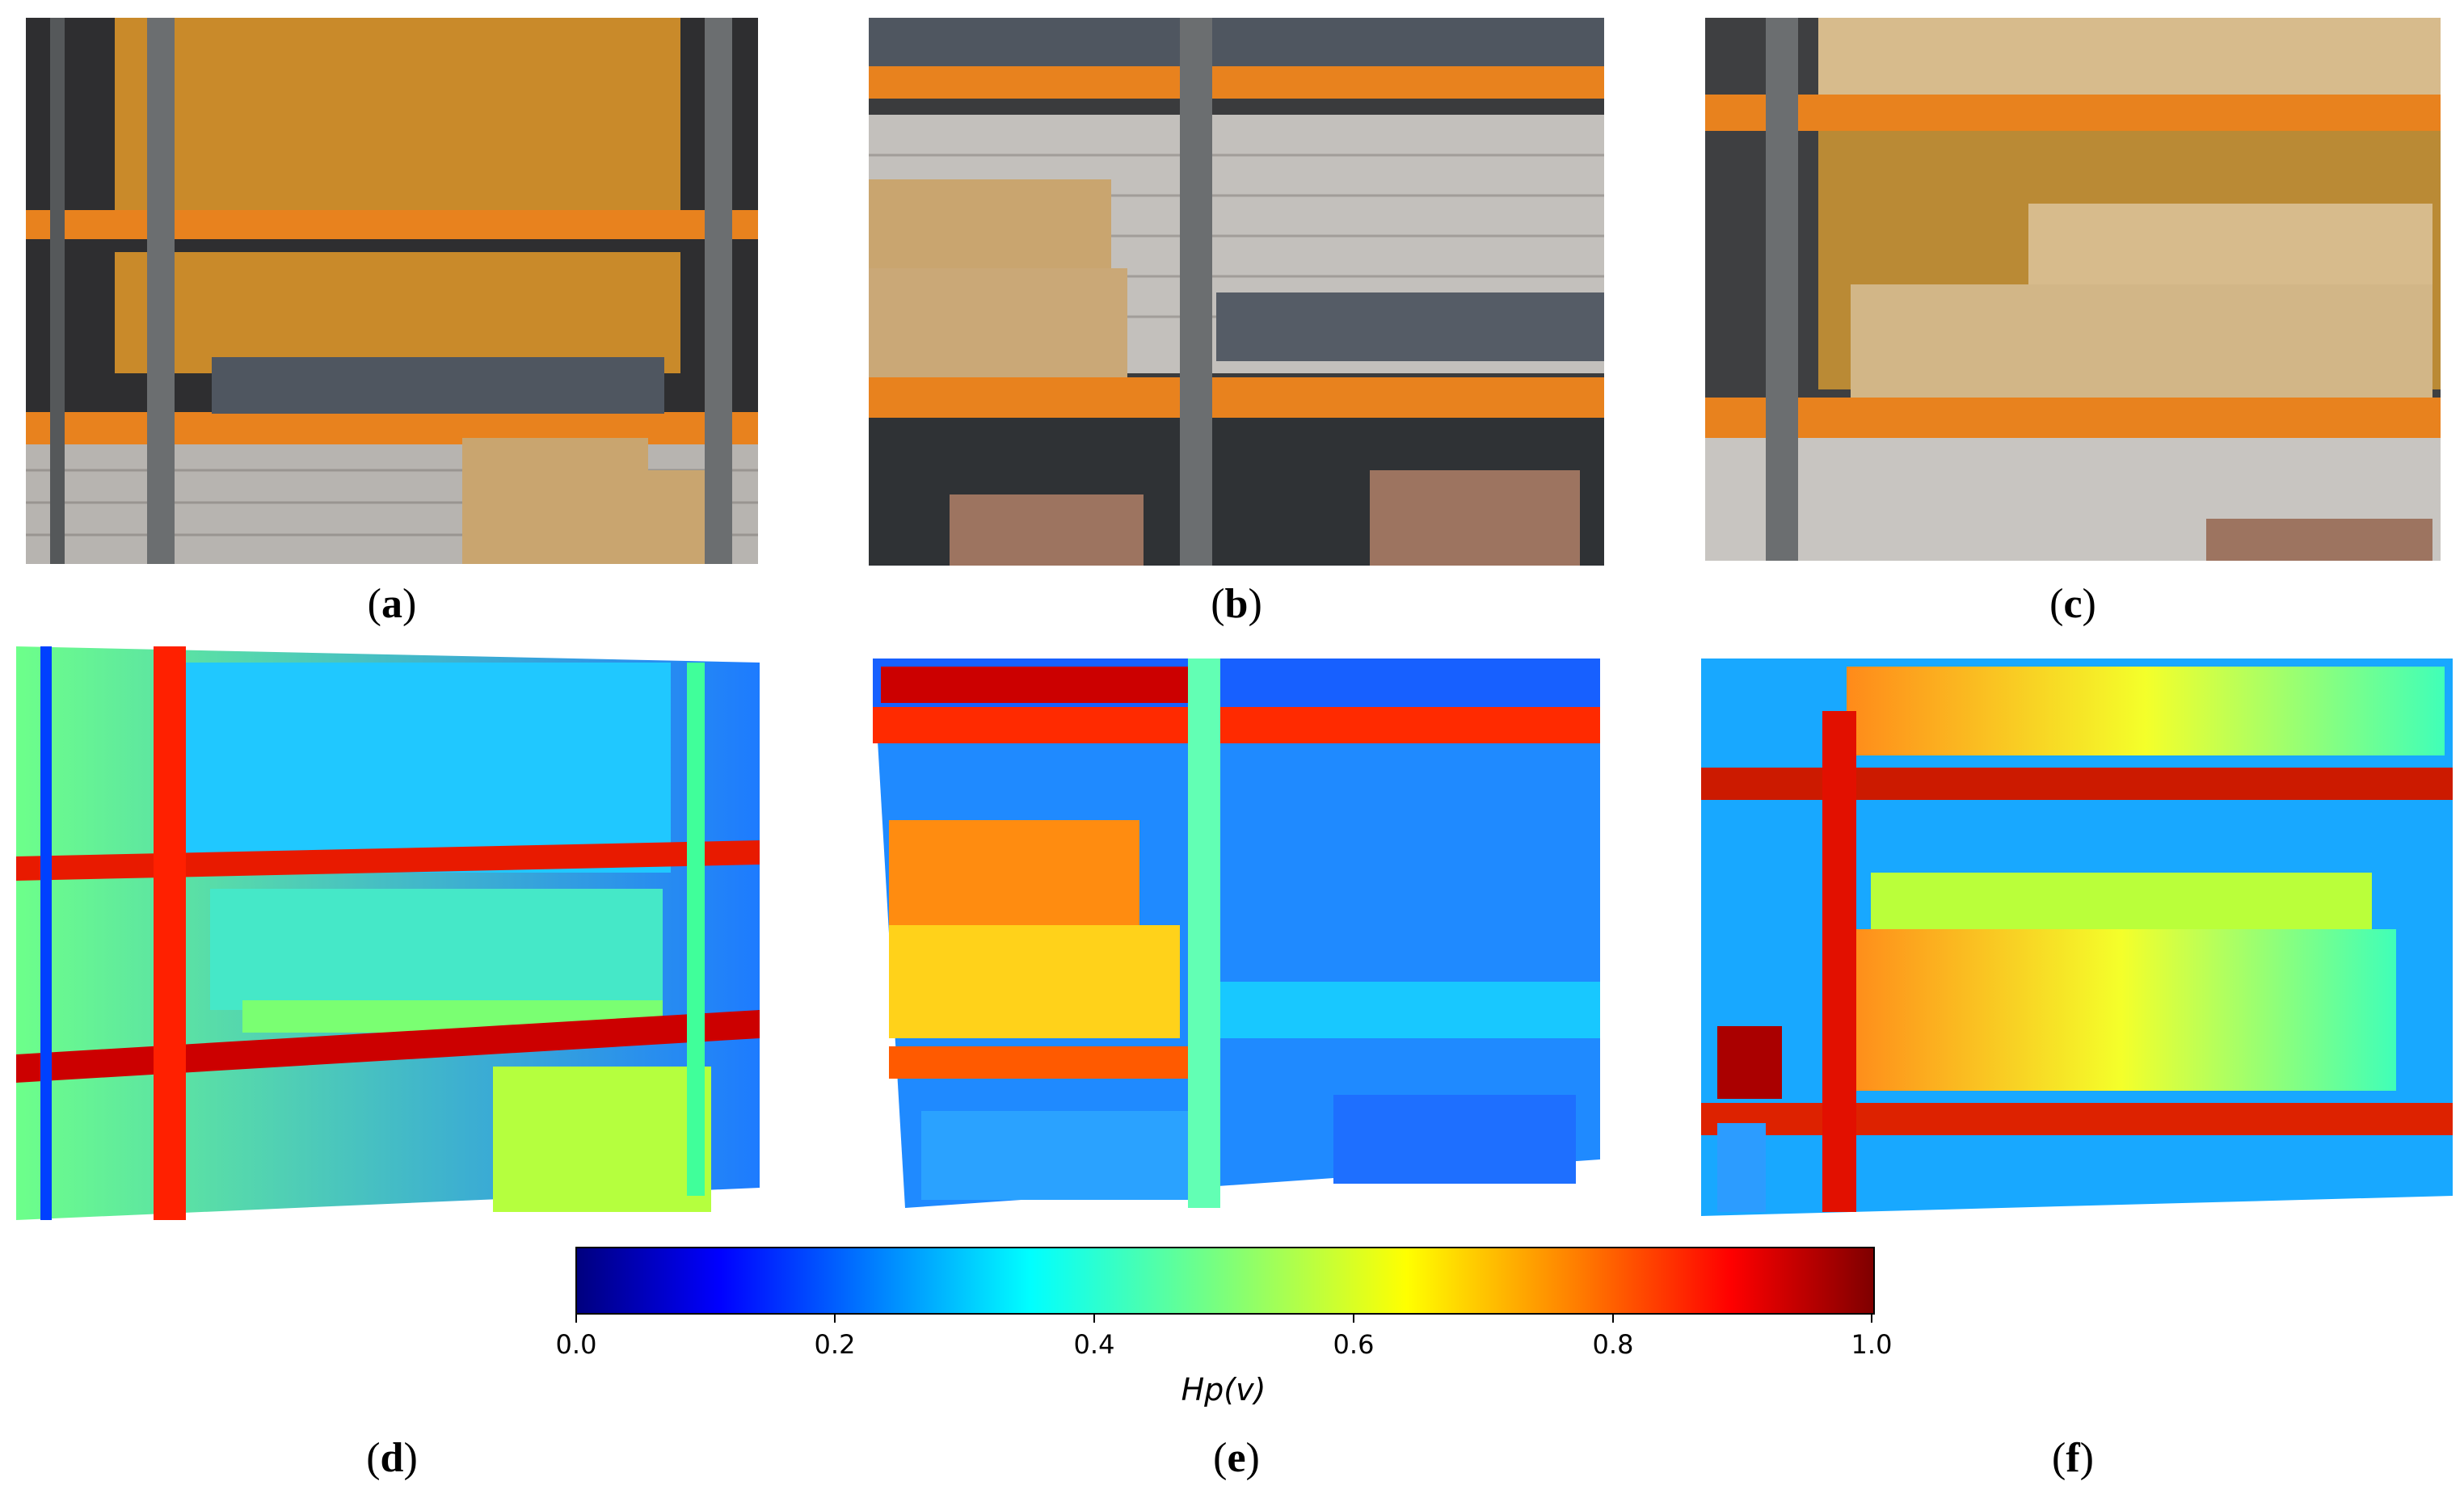  Describe the element at coordinates (835, 1344) in the screenshot. I see `colorbar-tick-label: 0.2` at that location.